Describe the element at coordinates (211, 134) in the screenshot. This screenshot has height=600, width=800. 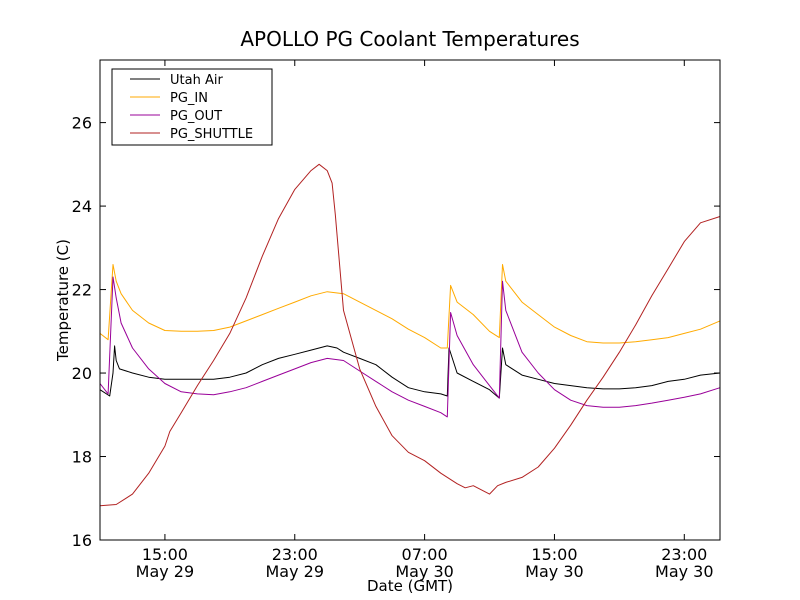
I see `legend-label: PG_SHUTTLE` at that location.